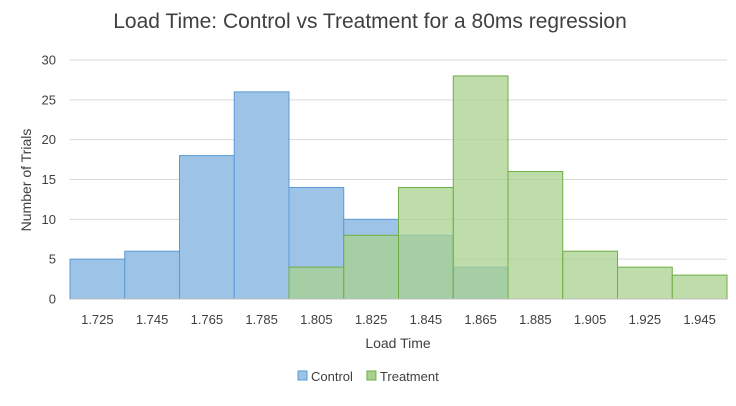  Describe the element at coordinates (49, 60) in the screenshot. I see `y-tick-label: 30` at that location.